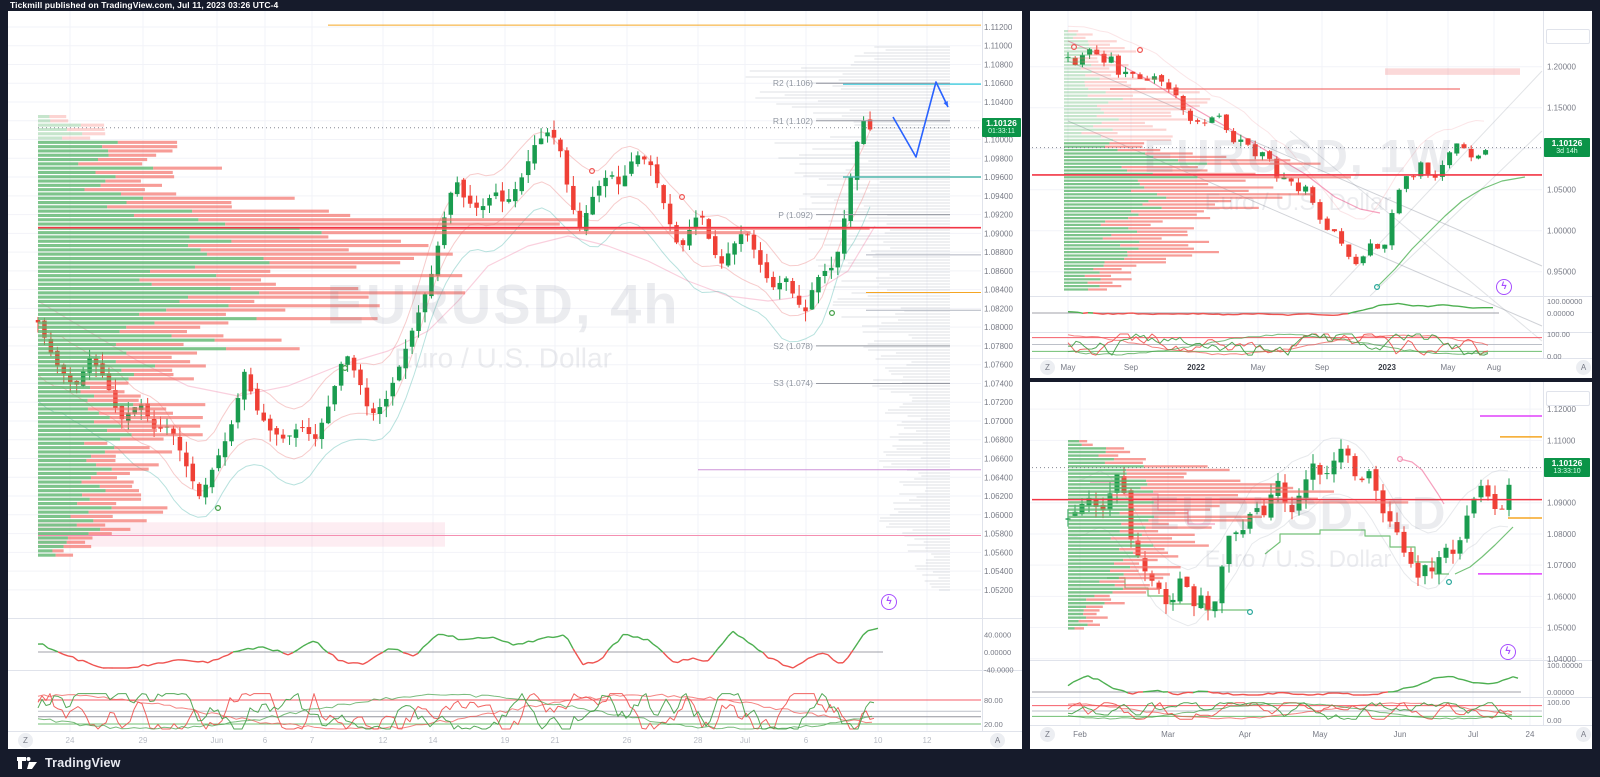  Describe the element at coordinates (998, 271) in the screenshot. I see `price-tick-label: 1.08600` at that location.